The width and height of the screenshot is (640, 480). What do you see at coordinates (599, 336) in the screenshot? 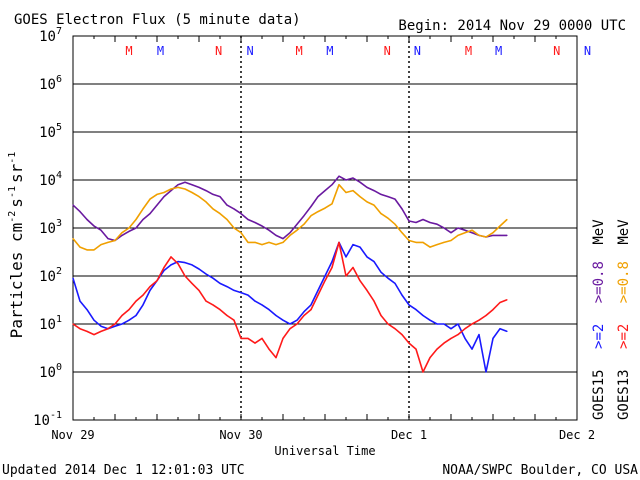
I see `legend-goes15-ge2: >=2` at bounding box center [599, 336].